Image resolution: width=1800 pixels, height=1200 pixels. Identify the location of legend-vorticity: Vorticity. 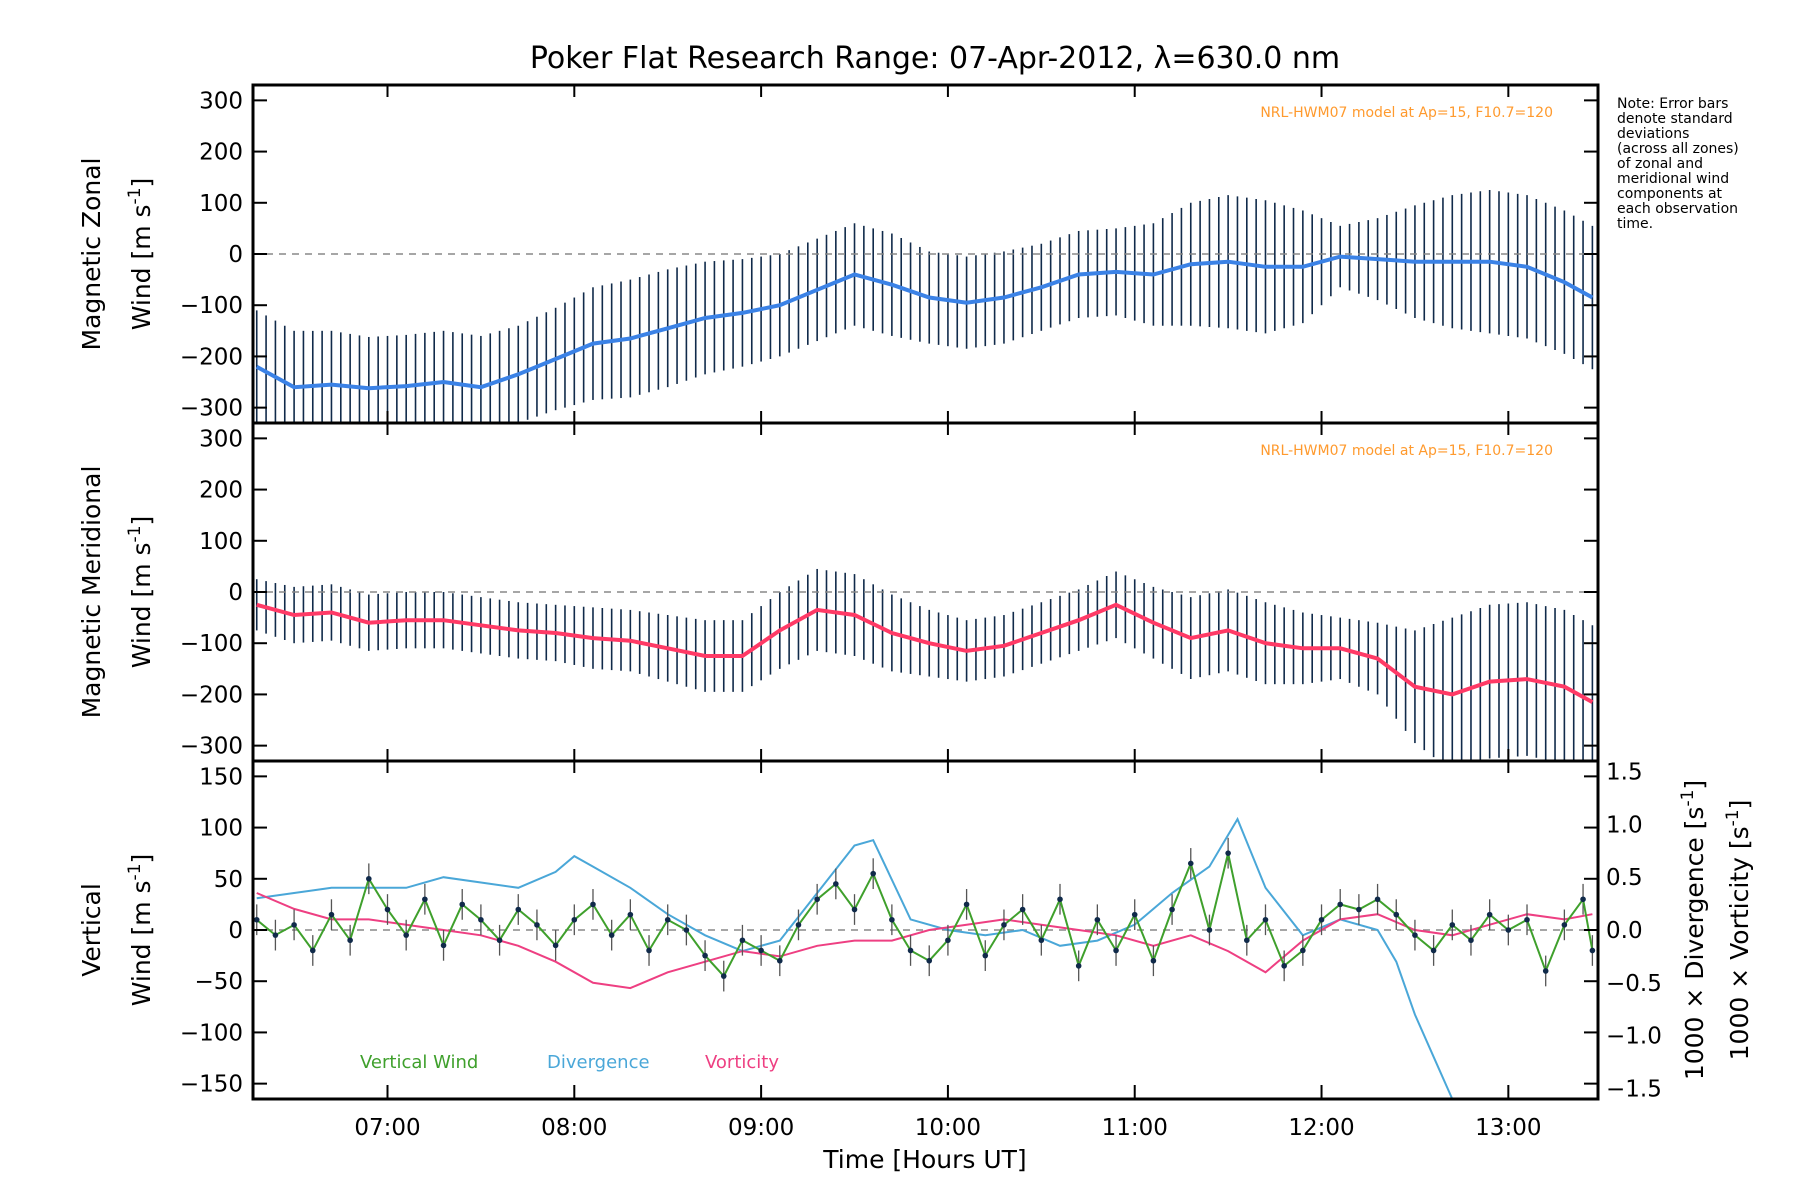
(742, 1062).